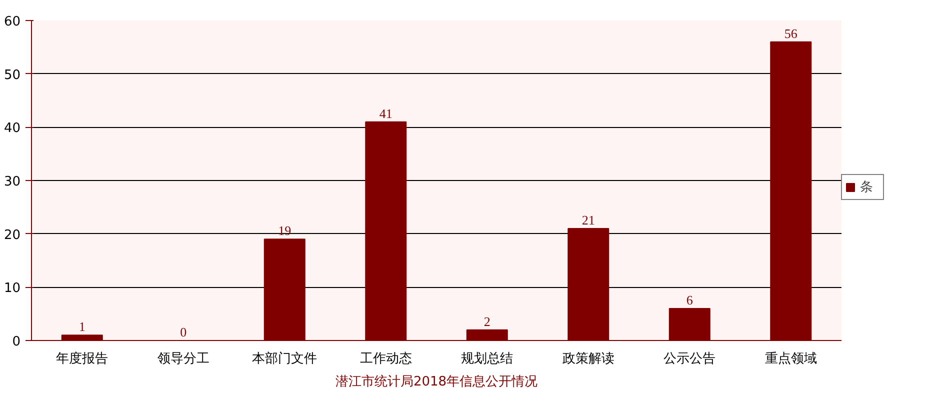 This screenshot has width=931, height=408. I want to click on x-tick-label: 规划总结, so click(487, 359).